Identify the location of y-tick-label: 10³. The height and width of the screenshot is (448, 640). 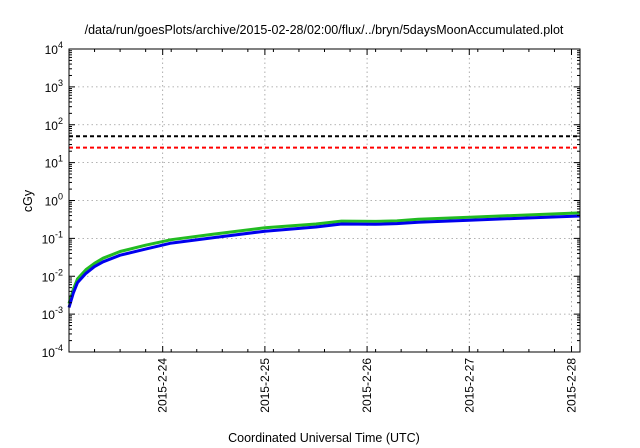
(54, 86).